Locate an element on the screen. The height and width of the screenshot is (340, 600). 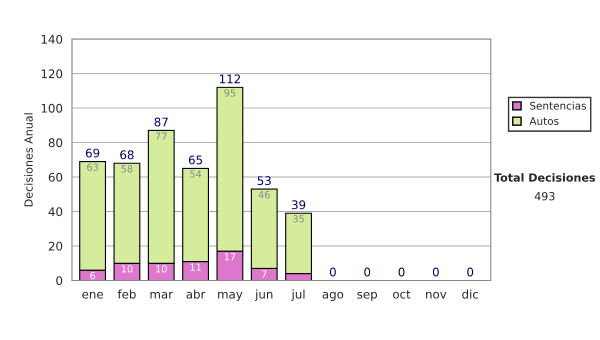
data-label: 7 is located at coordinates (264, 274).